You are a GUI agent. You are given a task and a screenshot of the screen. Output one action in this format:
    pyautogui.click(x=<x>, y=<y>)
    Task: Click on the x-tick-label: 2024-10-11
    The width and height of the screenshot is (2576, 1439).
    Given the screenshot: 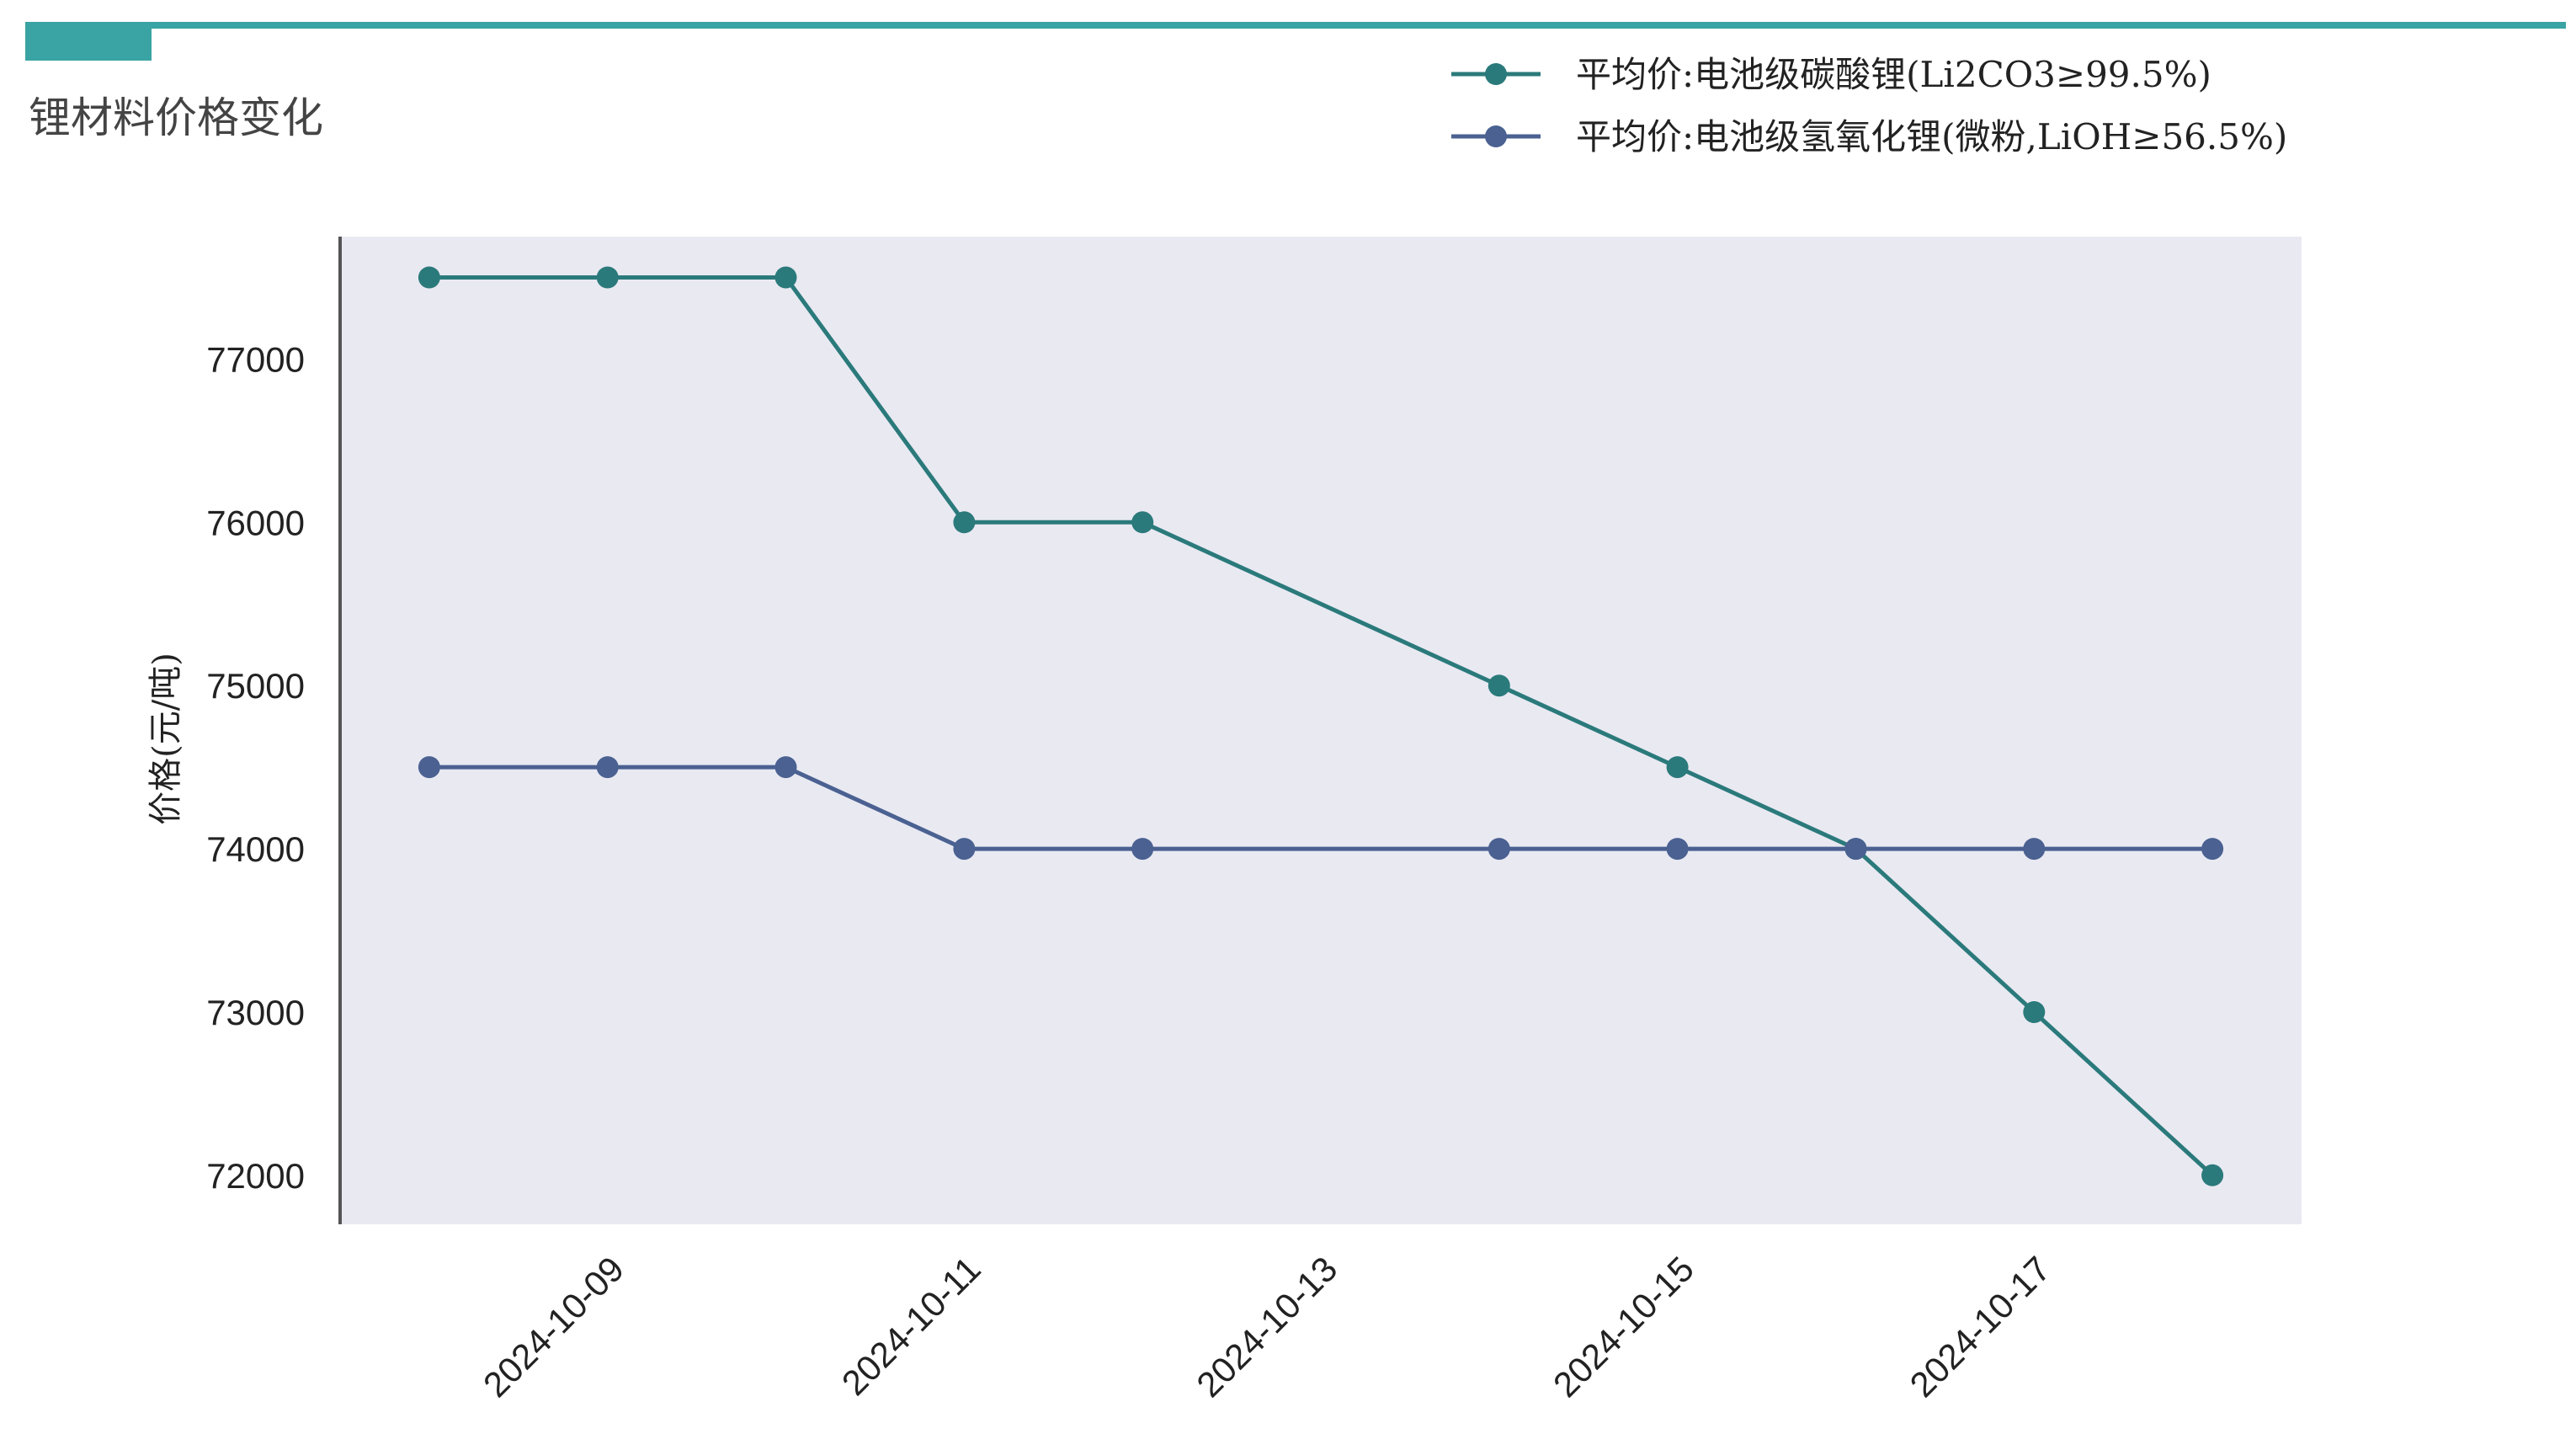 What is the action you would take?
    pyautogui.click(x=911, y=1326)
    